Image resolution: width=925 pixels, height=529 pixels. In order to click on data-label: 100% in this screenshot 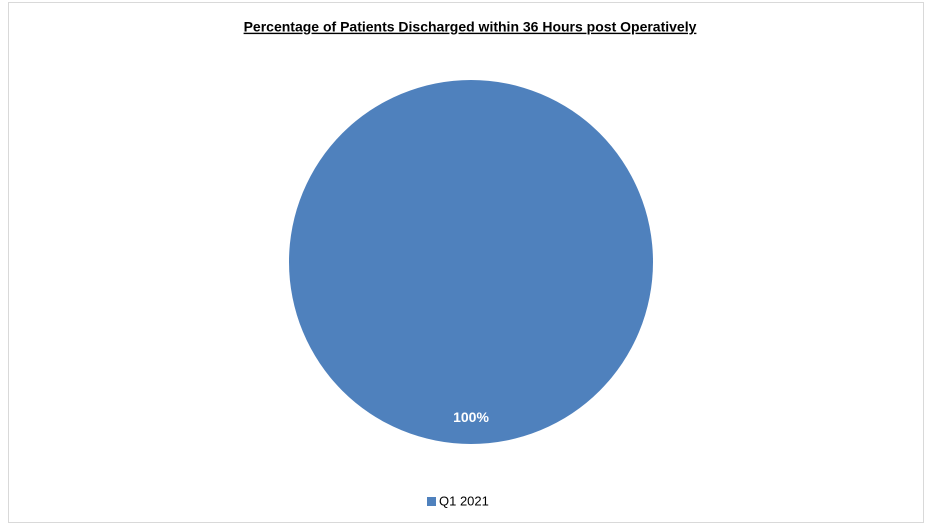, I will do `click(471, 417)`.